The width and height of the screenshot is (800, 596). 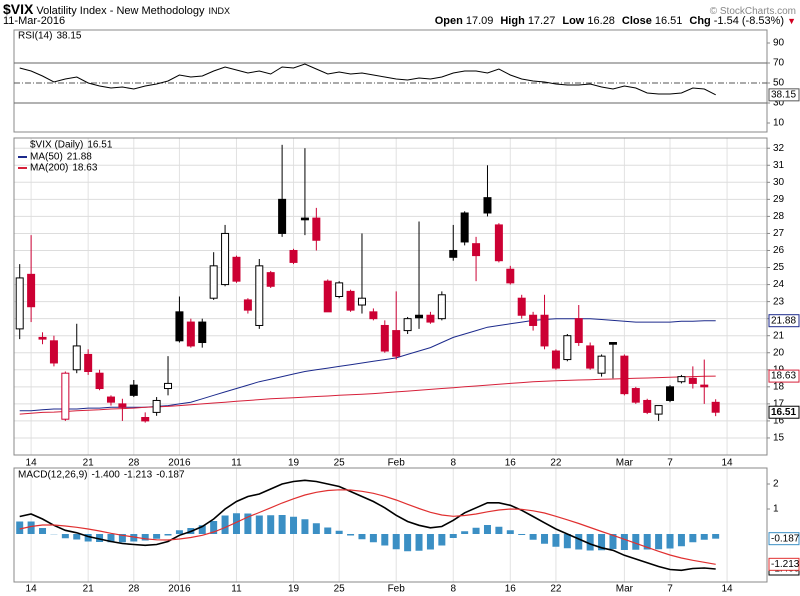 I want to click on y-tick-label: 70, so click(x=779, y=63).